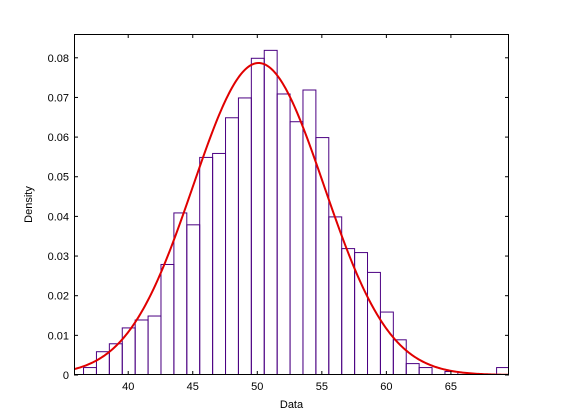 The height and width of the screenshot is (420, 561). Describe the element at coordinates (257, 387) in the screenshot. I see `x-tick-label: 50` at that location.